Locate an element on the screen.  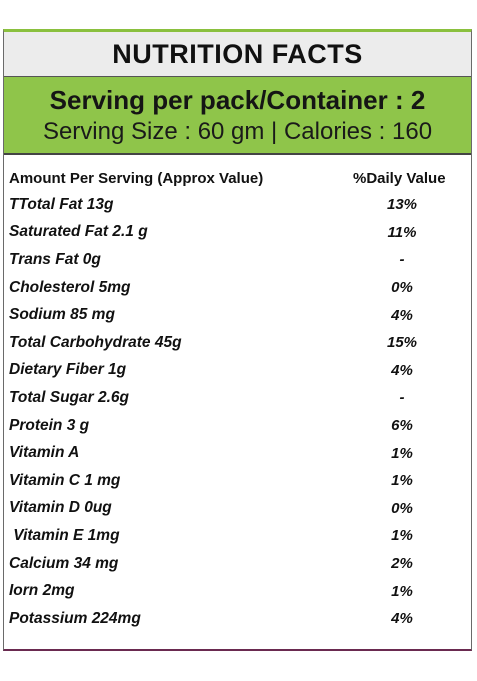
nutrient-name: Cholesterol 5mg is located at coordinates (70, 287).